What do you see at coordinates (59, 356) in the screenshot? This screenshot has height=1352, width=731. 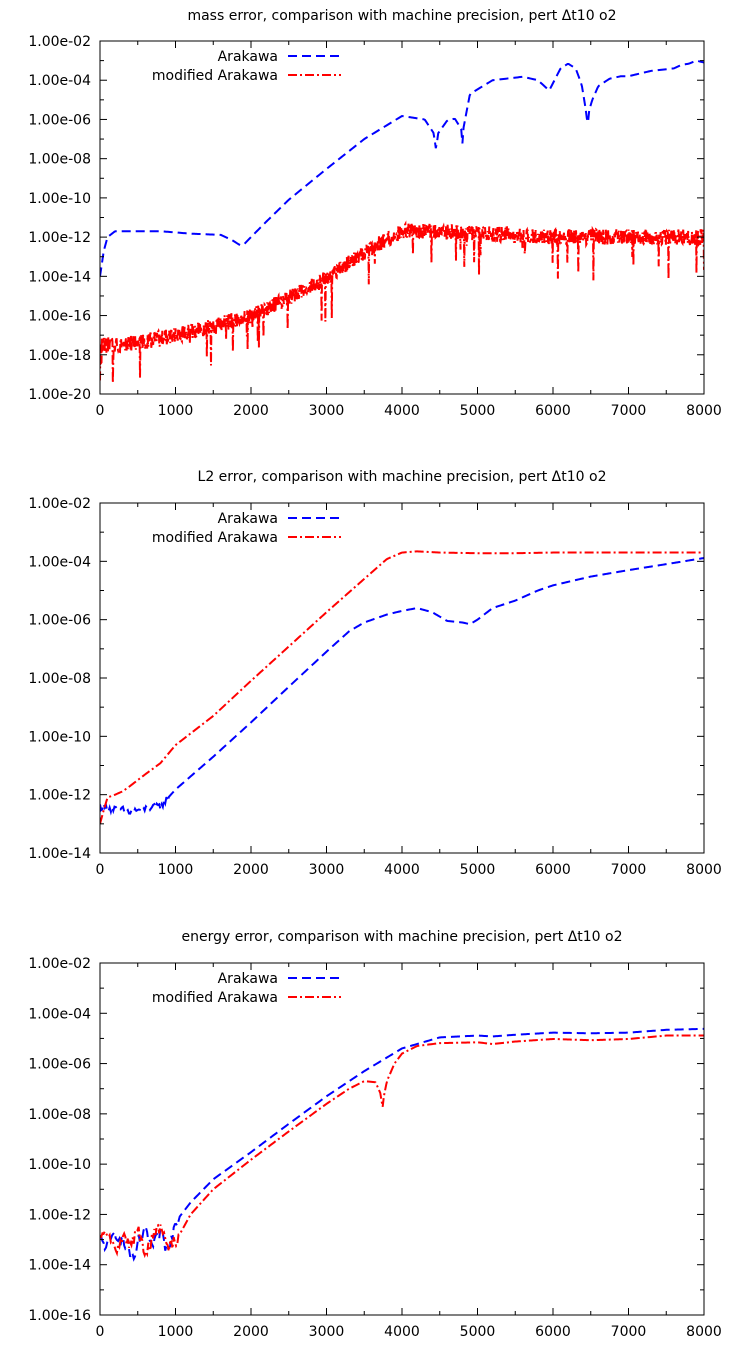 I see `y-tick-label: 1.00e-18` at bounding box center [59, 356].